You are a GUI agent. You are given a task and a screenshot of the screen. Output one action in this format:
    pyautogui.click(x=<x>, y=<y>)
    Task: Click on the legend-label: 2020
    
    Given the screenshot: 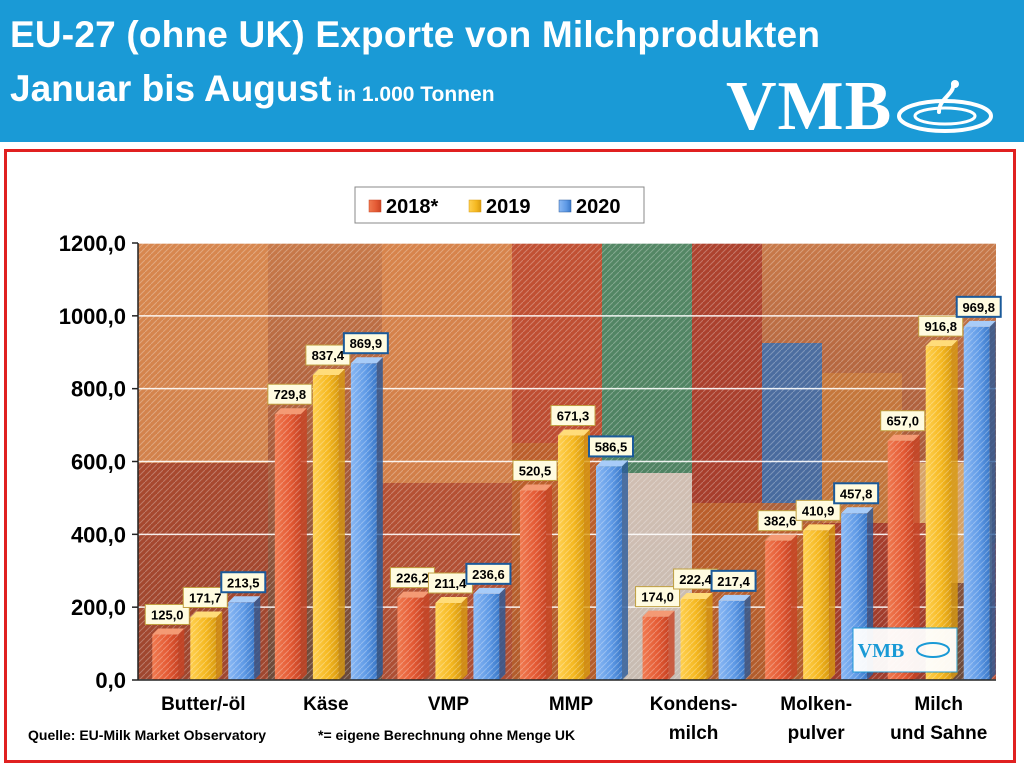 What is the action you would take?
    pyautogui.click(x=598, y=207)
    